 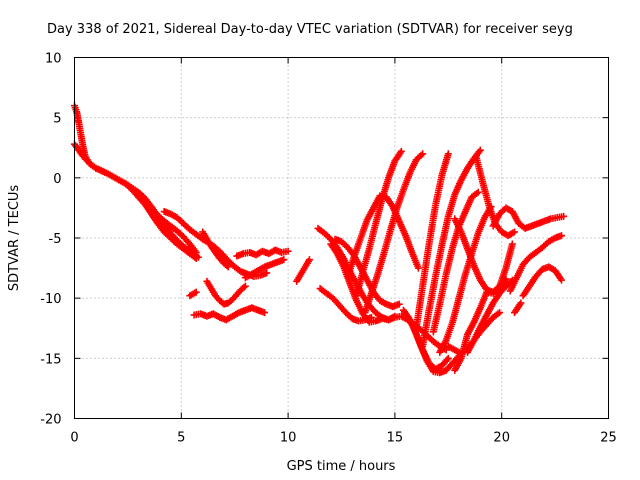 I want to click on y-tick-label: 10, so click(x=53, y=59).